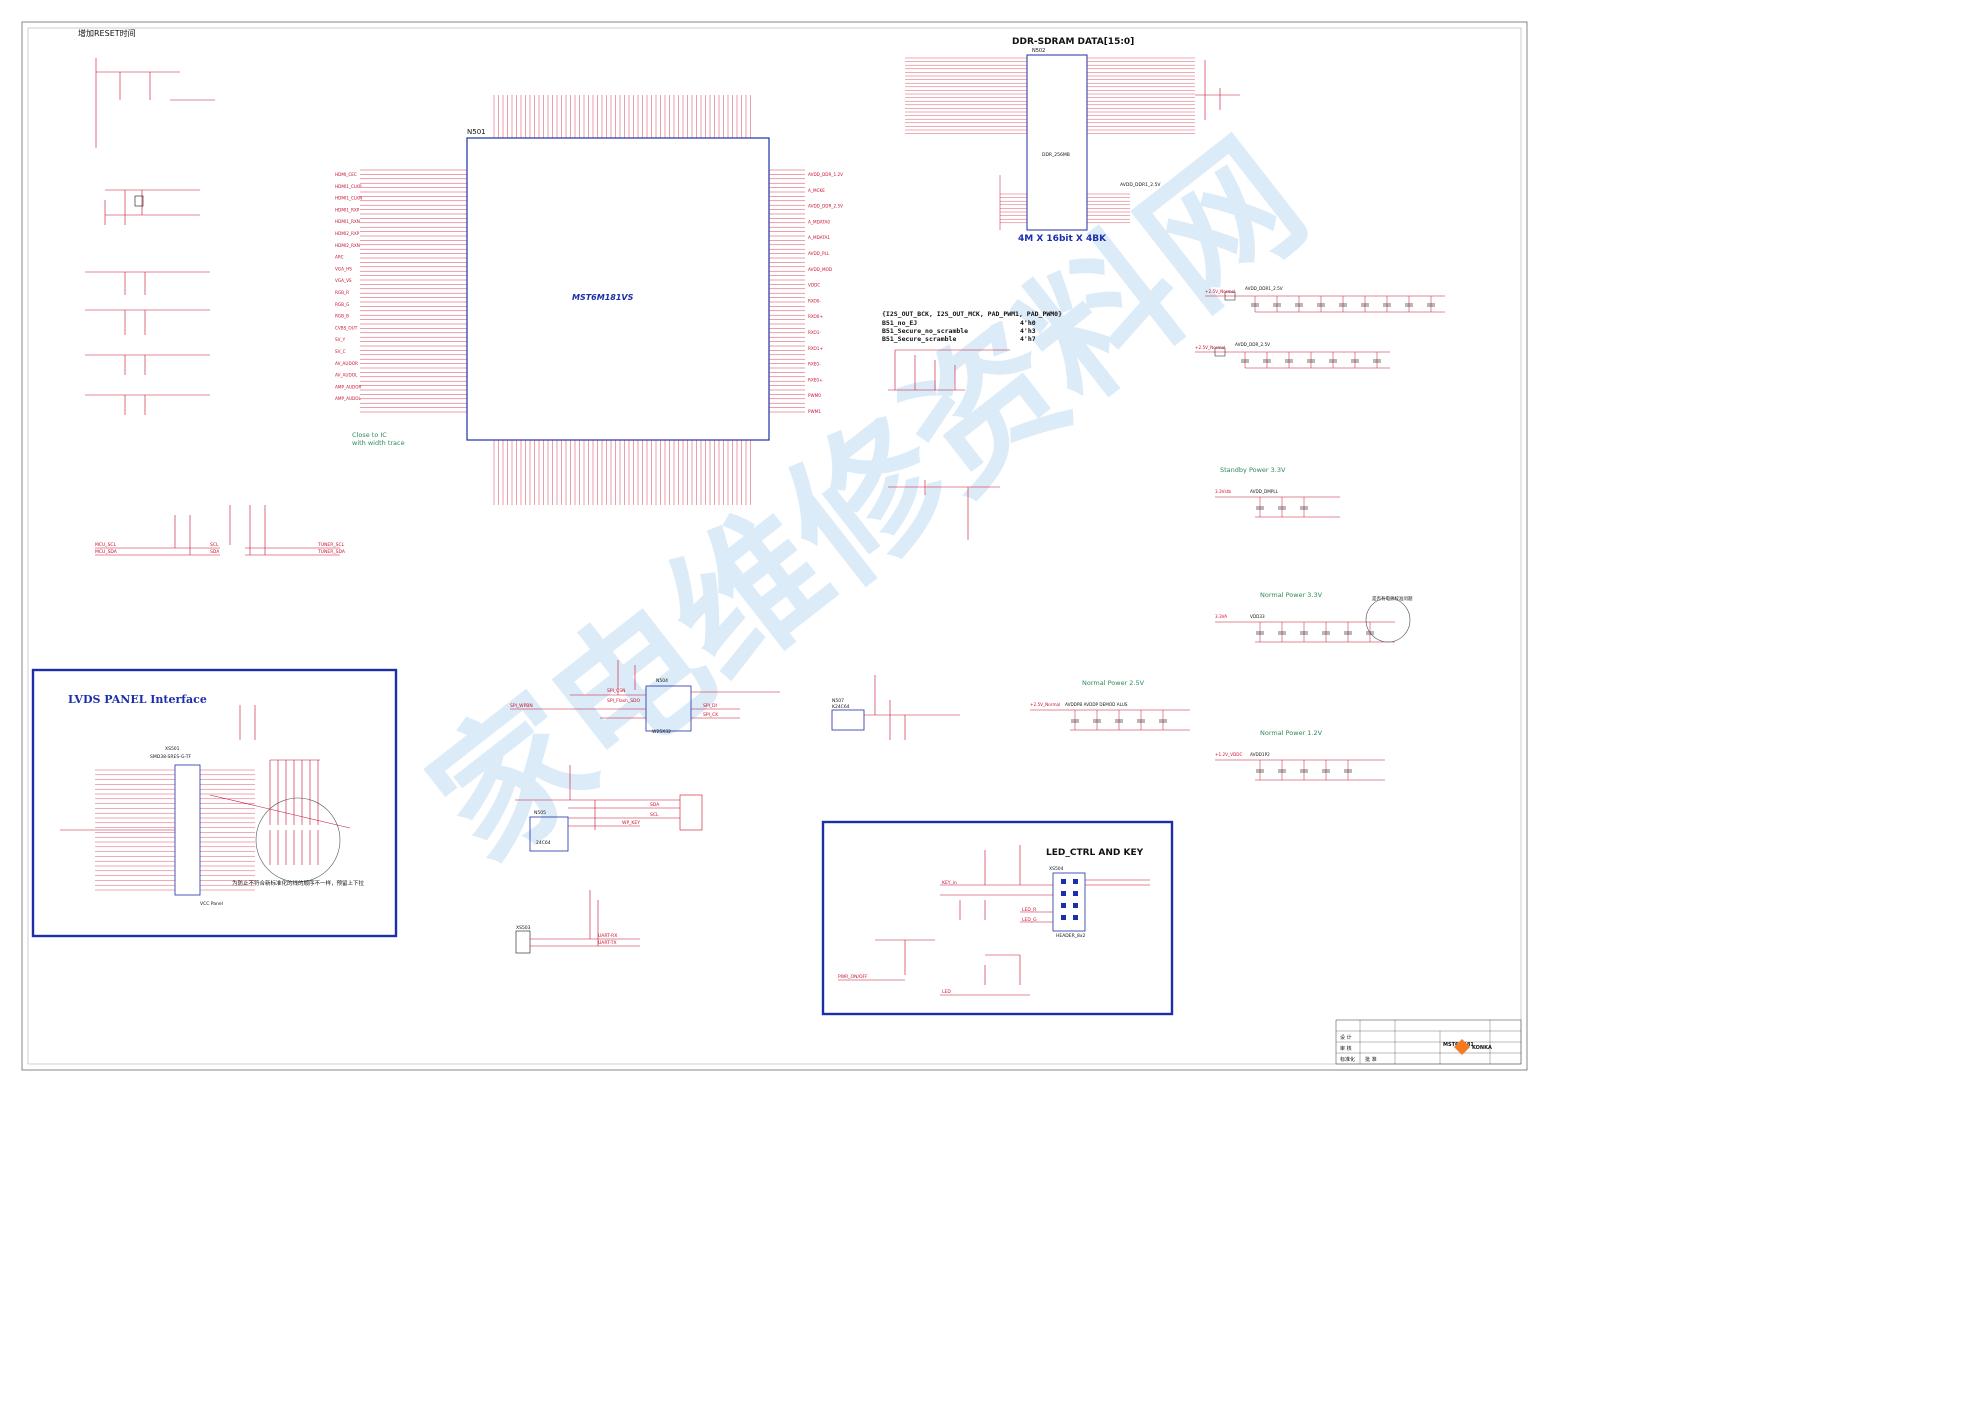 The height and width of the screenshot is (1402, 1984). What do you see at coordinates (1140, 185) in the screenshot?
I see `ddr-vddr-label: AVDD_DDR1_2.5V` at bounding box center [1140, 185].